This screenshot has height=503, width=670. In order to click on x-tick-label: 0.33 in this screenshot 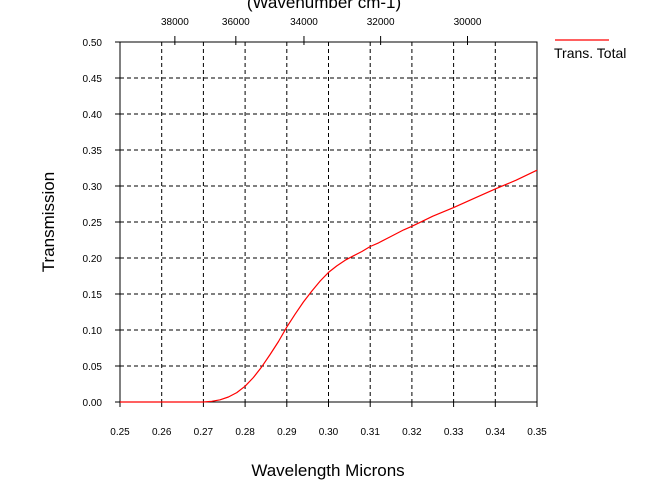, I will do `click(454, 432)`.